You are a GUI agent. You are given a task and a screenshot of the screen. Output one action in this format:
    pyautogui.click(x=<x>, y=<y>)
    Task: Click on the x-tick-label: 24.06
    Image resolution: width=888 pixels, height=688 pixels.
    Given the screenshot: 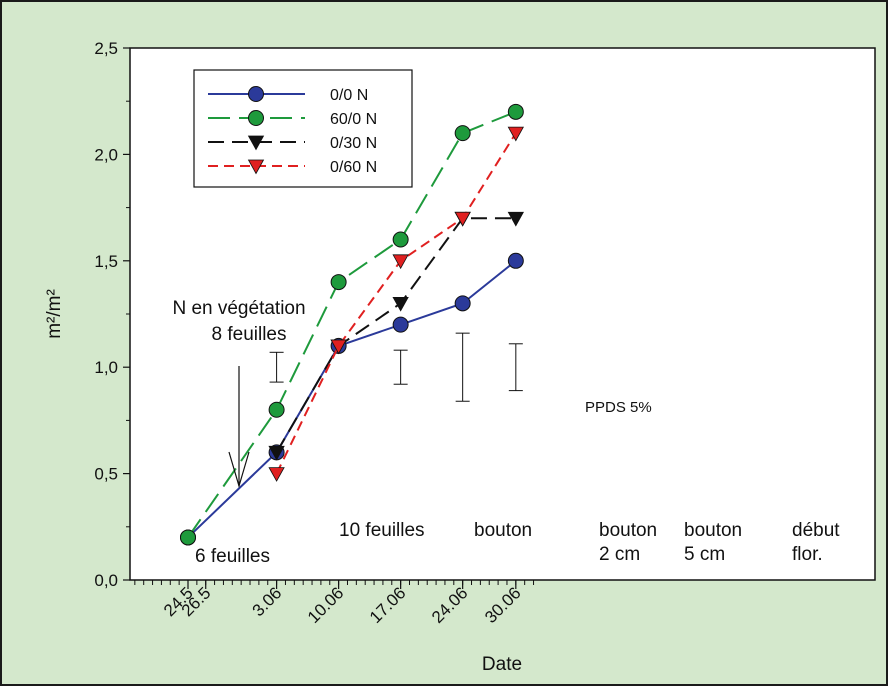 What is the action you would take?
    pyautogui.click(x=450, y=605)
    